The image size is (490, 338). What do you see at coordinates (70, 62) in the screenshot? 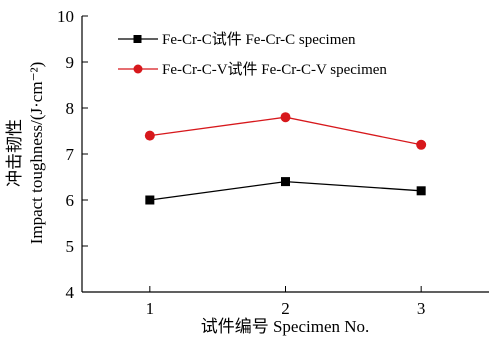
I see `y-tick-label: 9` at bounding box center [70, 62].